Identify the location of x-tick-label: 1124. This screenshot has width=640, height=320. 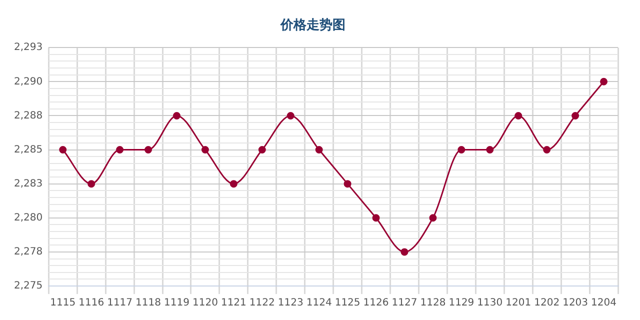
(319, 303).